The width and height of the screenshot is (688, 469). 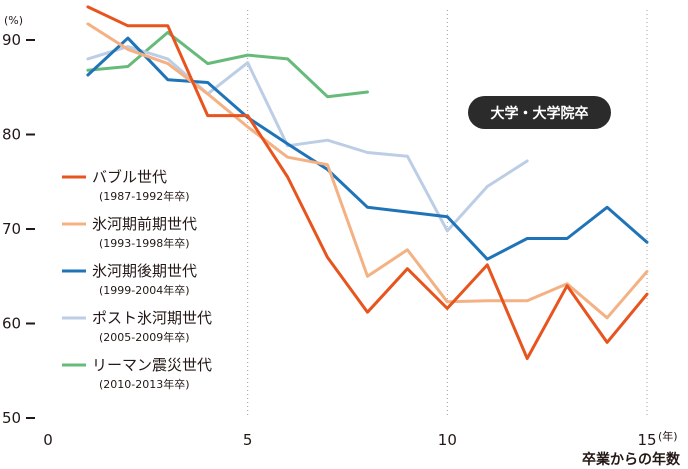 I want to click on legend-series-name: バブル世代, so click(x=129, y=177).